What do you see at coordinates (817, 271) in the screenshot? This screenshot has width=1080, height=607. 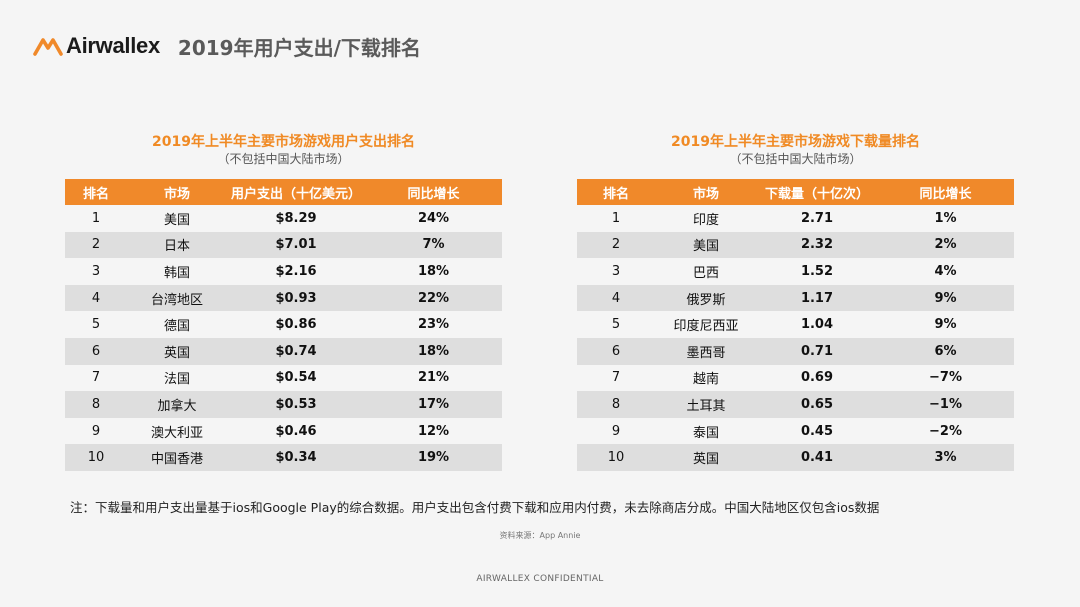 I see `value-cell: 1.52` at bounding box center [817, 271].